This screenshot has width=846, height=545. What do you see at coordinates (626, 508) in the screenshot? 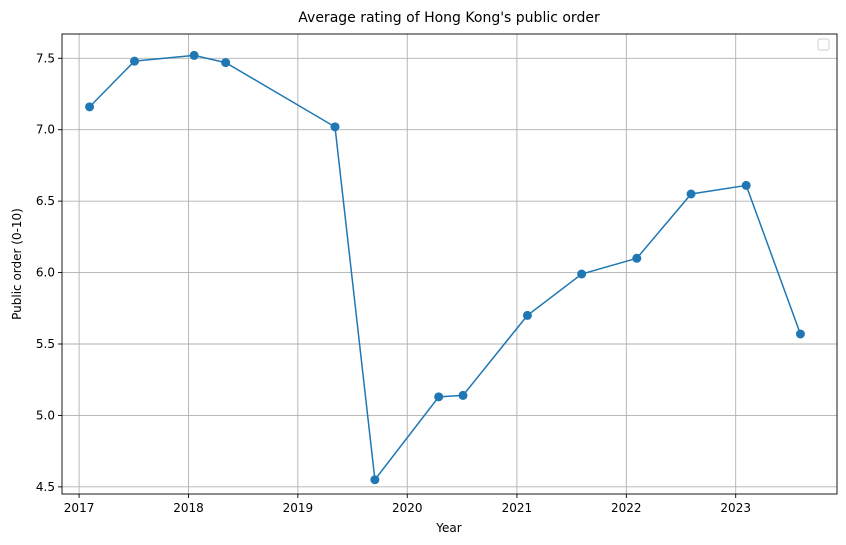
I see `x-tick-label: 2022` at bounding box center [626, 508].